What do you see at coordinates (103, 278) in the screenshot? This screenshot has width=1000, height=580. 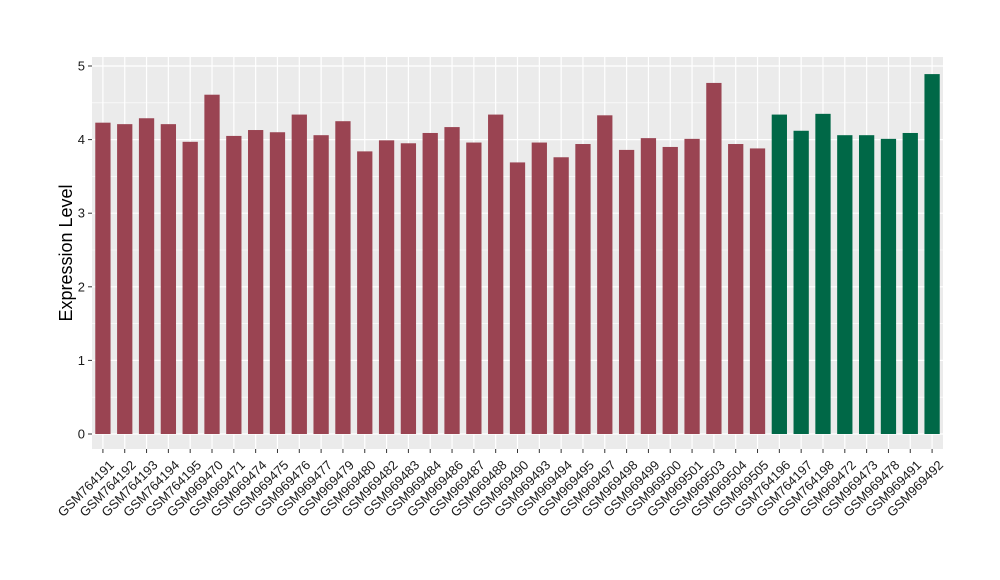 I see `bar-GSM764191` at bounding box center [103, 278].